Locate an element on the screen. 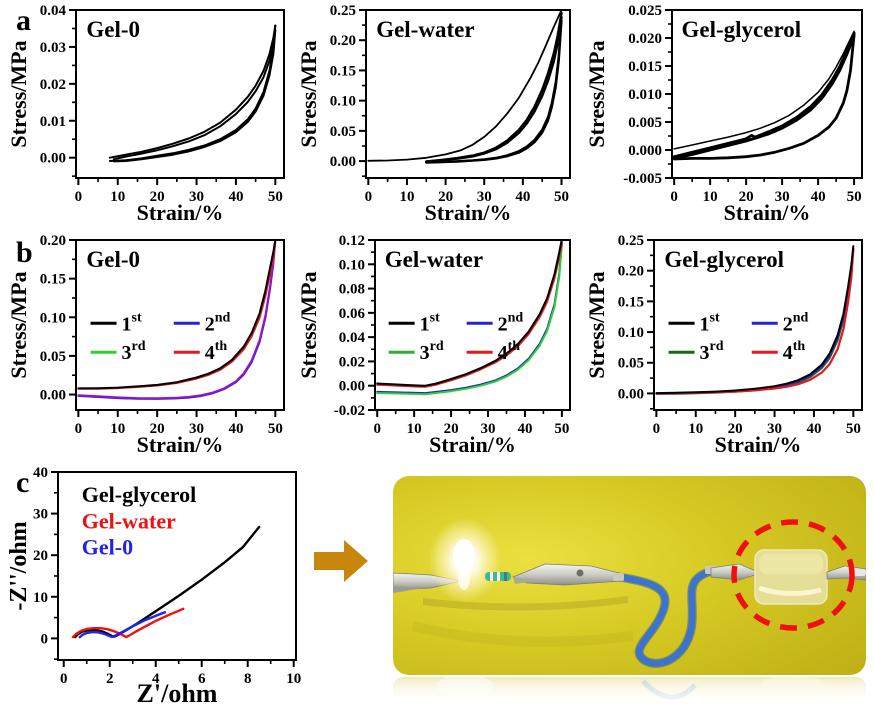 Image resolution: width=874 pixels, height=713 pixels. gel-dashed-ellipse is located at coordinates (793, 575).